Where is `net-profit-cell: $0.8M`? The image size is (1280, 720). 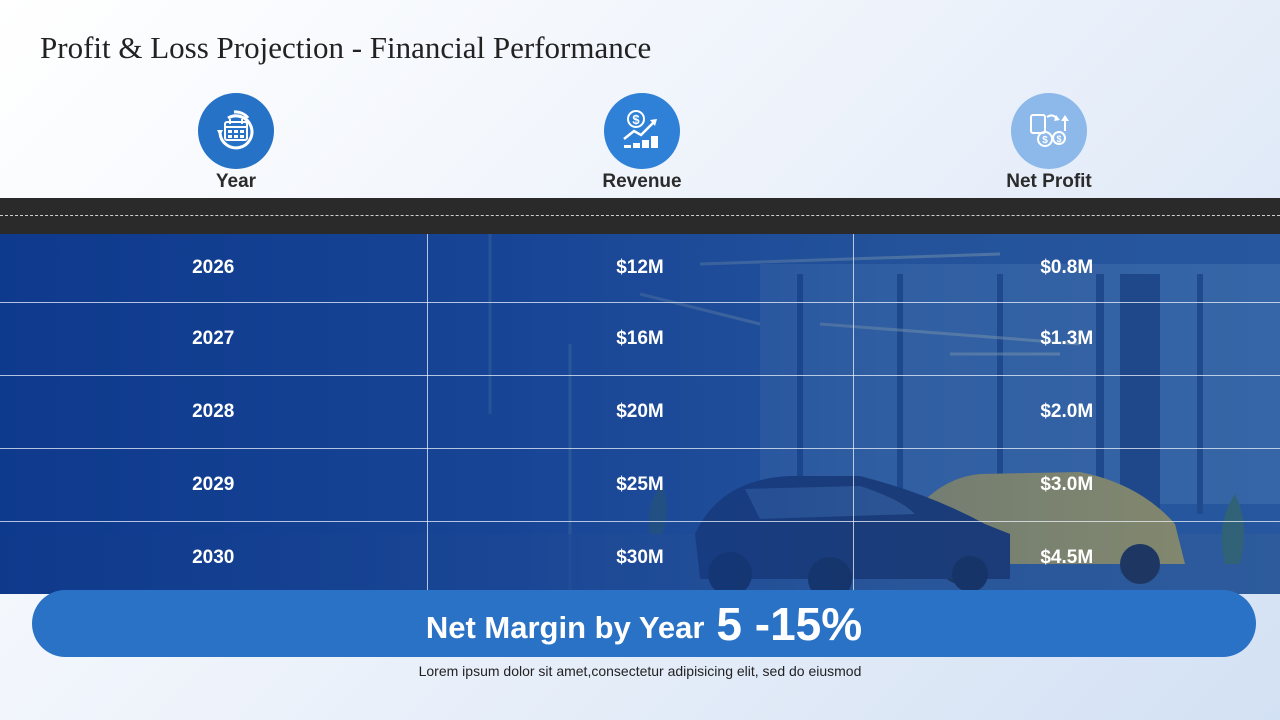
net-profit-cell: $0.8M is located at coordinates (1066, 268).